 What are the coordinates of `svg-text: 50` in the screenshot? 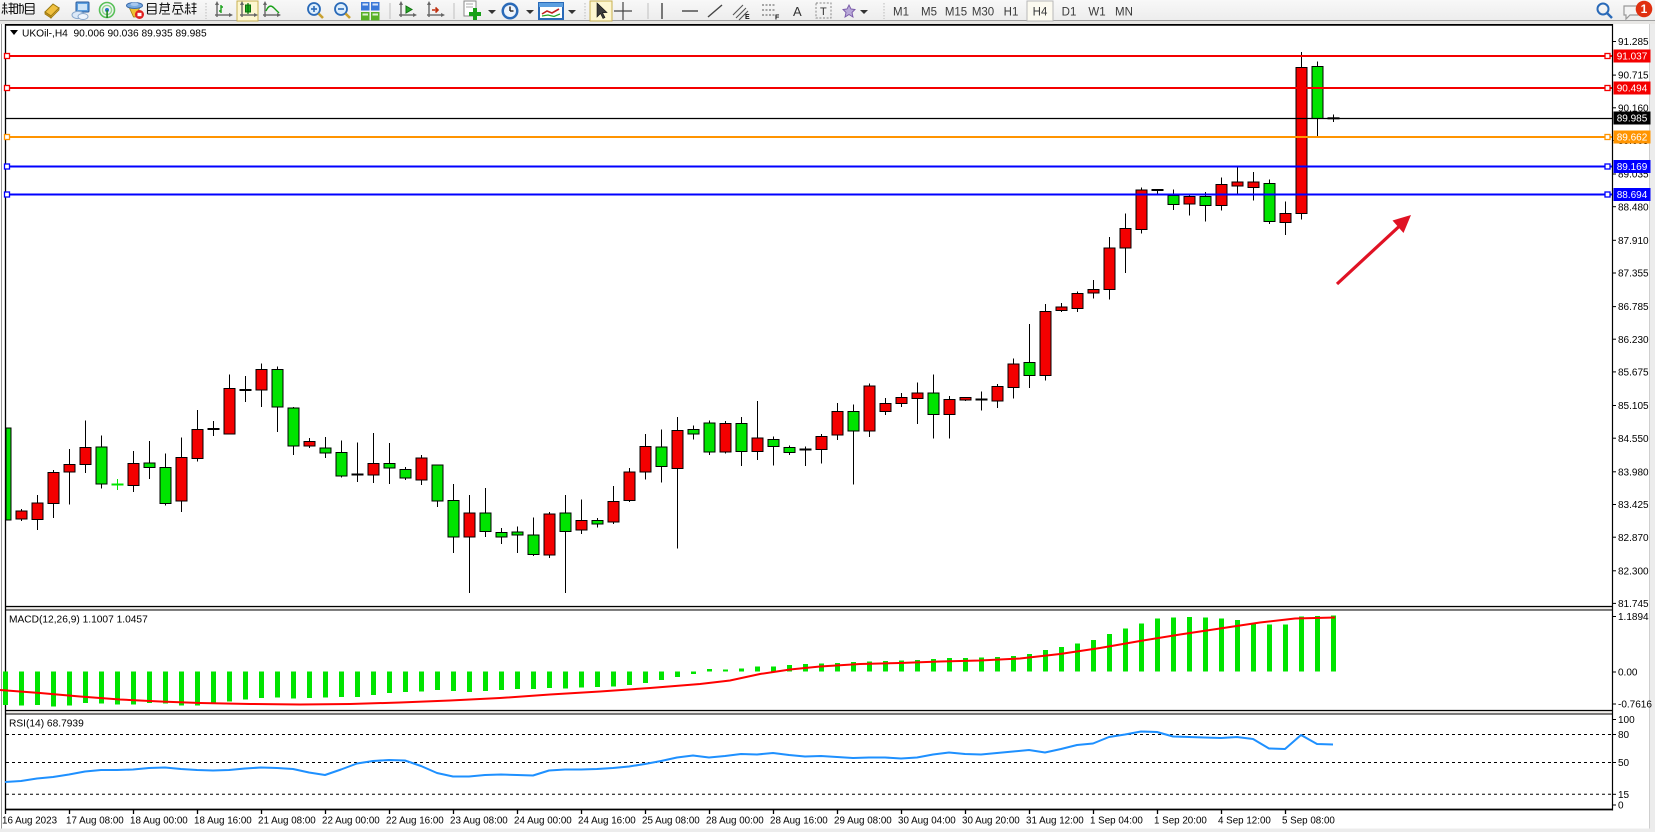 It's located at (1624, 763).